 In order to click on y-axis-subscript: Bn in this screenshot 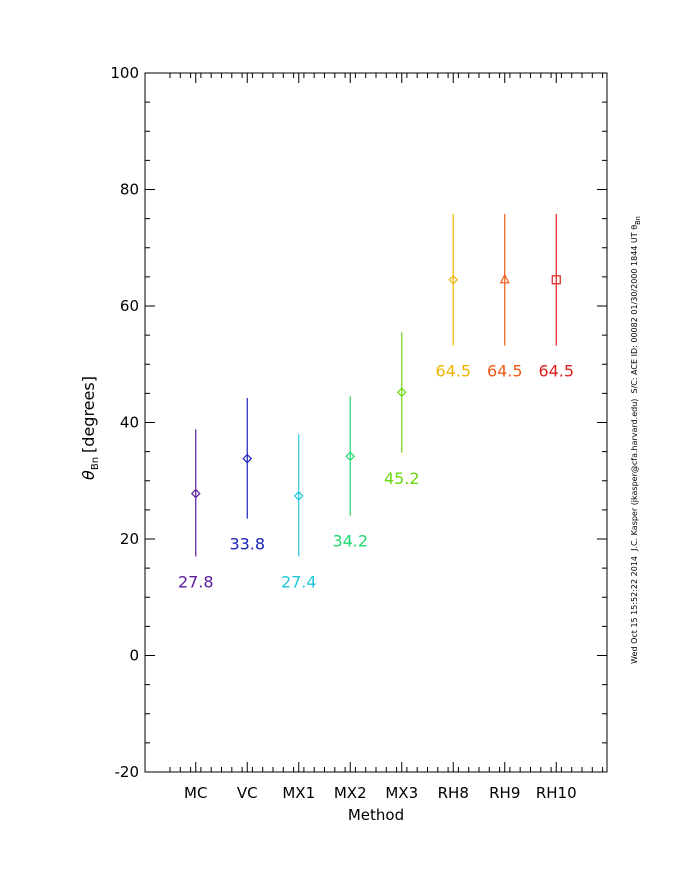, I will do `click(95, 463)`.